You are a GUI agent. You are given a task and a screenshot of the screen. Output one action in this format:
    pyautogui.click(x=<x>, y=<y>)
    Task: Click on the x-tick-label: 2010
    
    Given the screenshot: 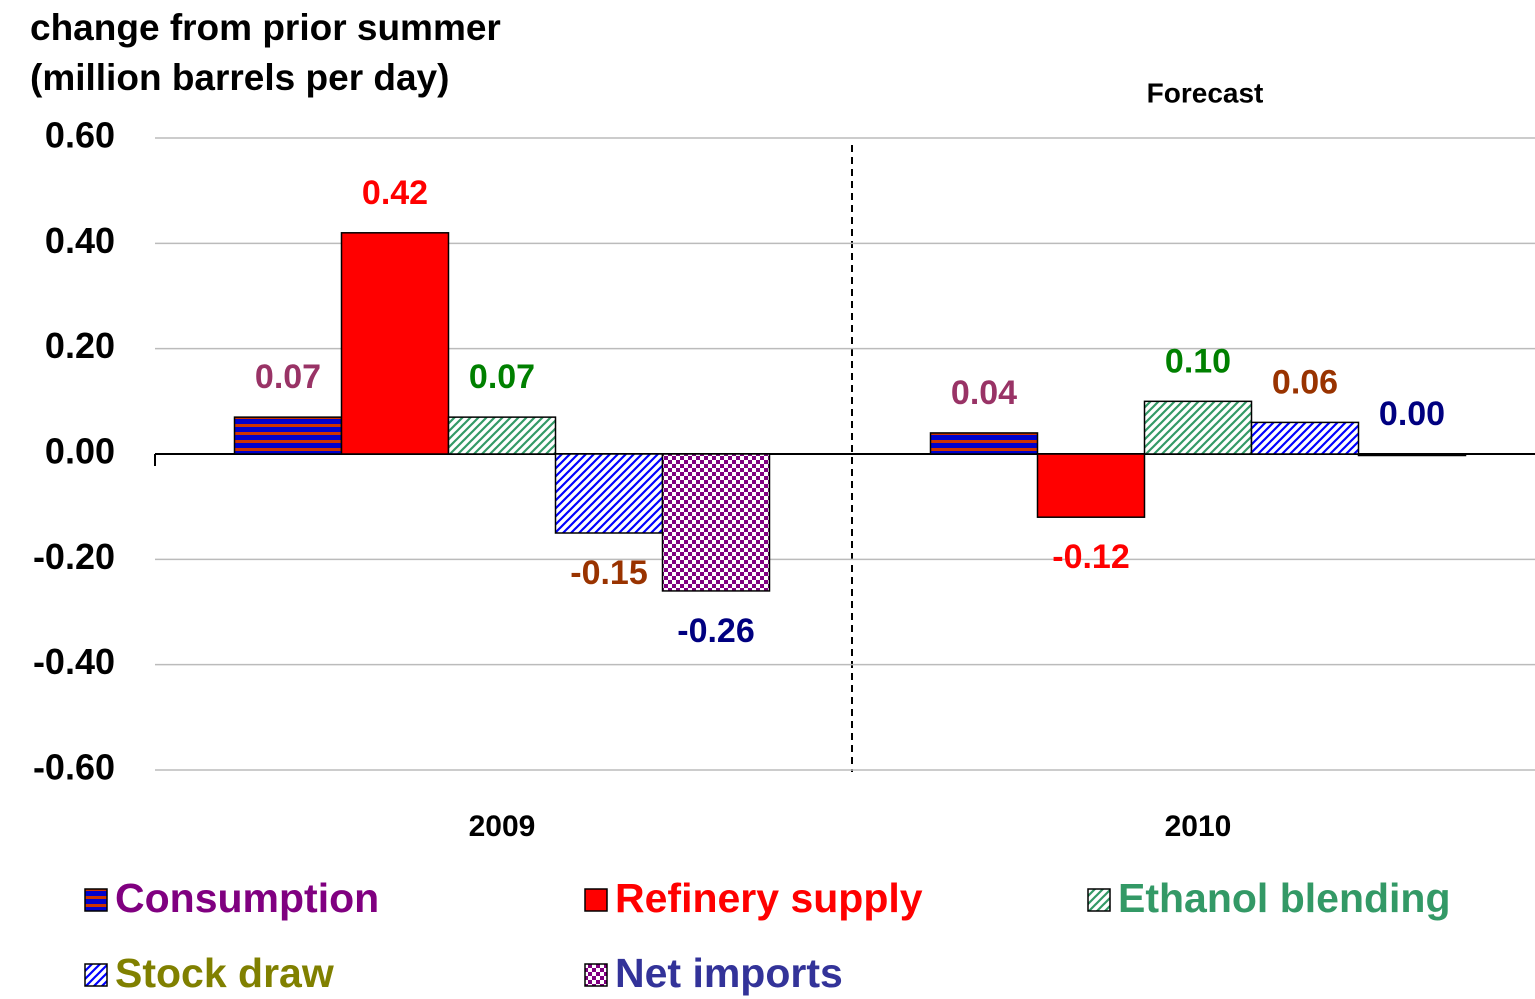 What is the action you would take?
    pyautogui.click(x=1198, y=826)
    